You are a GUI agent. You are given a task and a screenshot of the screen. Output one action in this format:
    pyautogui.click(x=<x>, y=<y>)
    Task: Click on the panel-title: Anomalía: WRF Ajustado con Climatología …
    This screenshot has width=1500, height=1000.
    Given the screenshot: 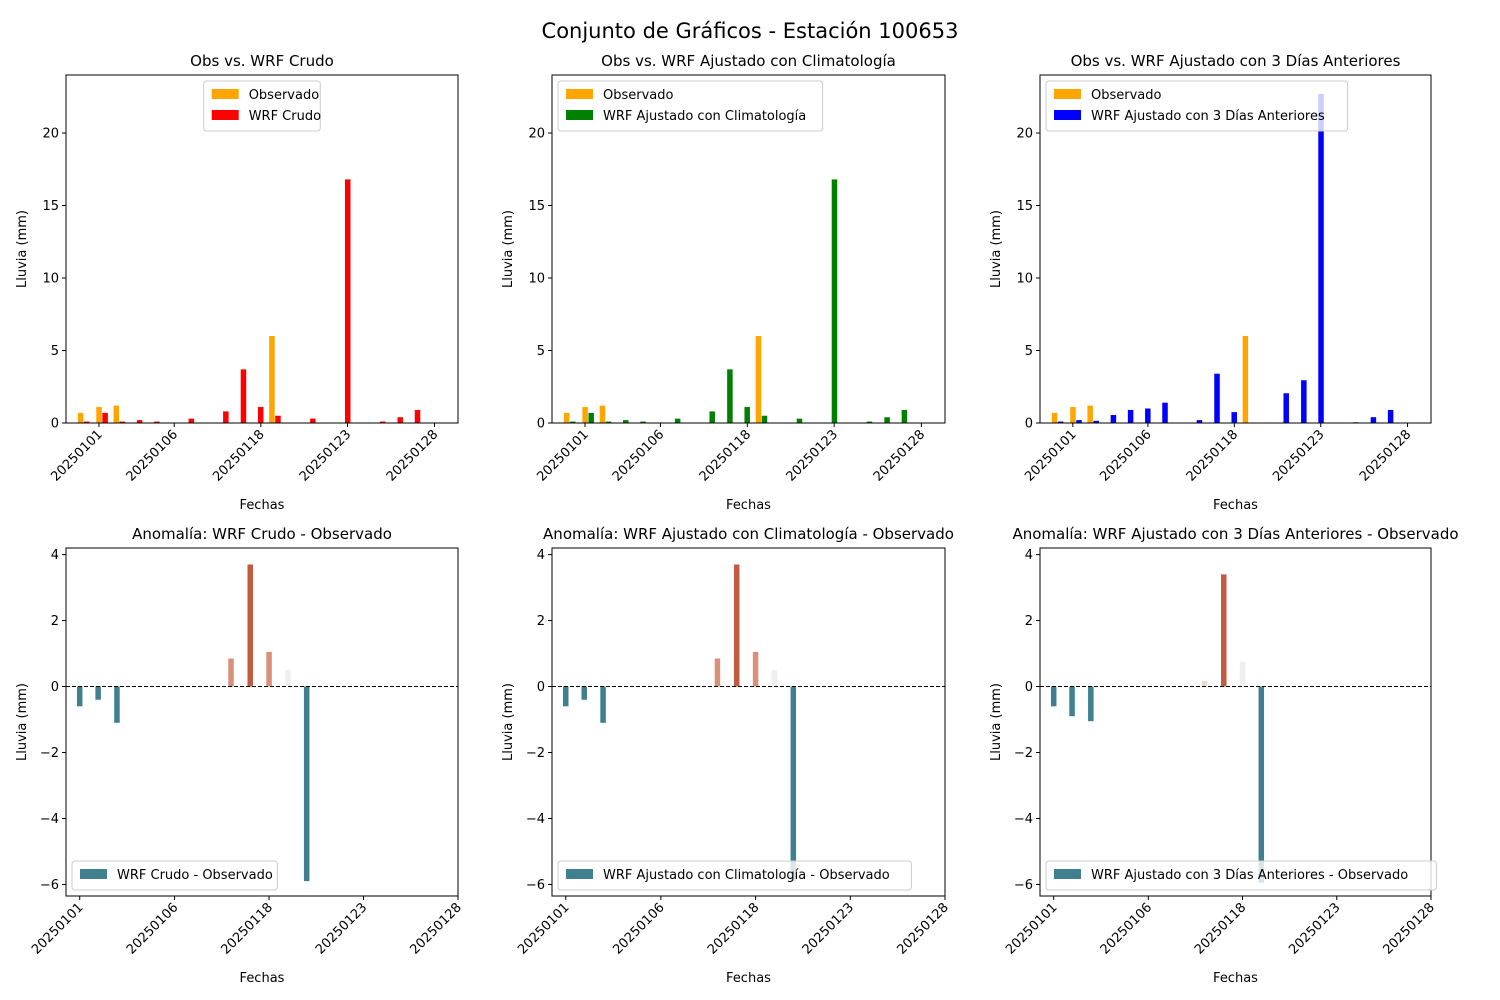 What is the action you would take?
    pyautogui.click(x=748, y=534)
    